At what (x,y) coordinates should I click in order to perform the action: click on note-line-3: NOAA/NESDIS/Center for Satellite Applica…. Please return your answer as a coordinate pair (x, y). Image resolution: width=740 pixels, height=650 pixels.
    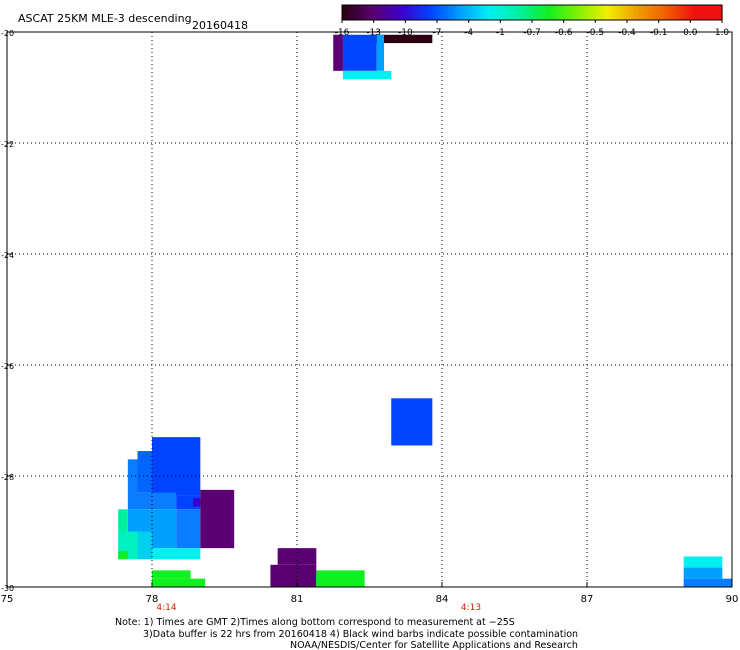
    Looking at the image, I should click on (434, 645).